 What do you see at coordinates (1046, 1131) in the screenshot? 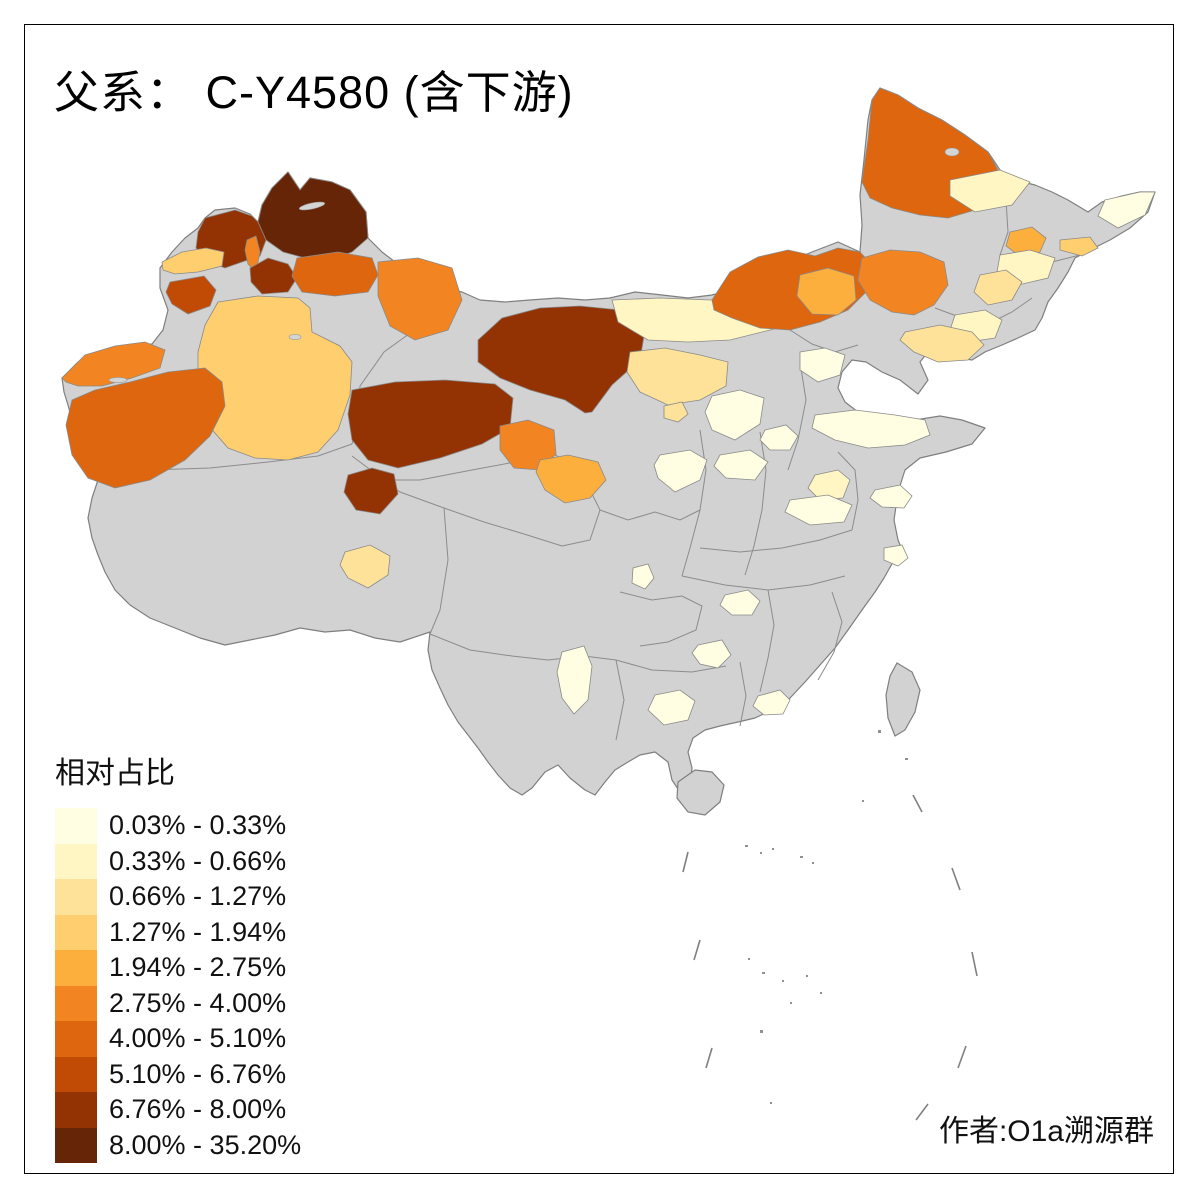
I see `author-credit: 作者:O1a溯源群` at bounding box center [1046, 1131].